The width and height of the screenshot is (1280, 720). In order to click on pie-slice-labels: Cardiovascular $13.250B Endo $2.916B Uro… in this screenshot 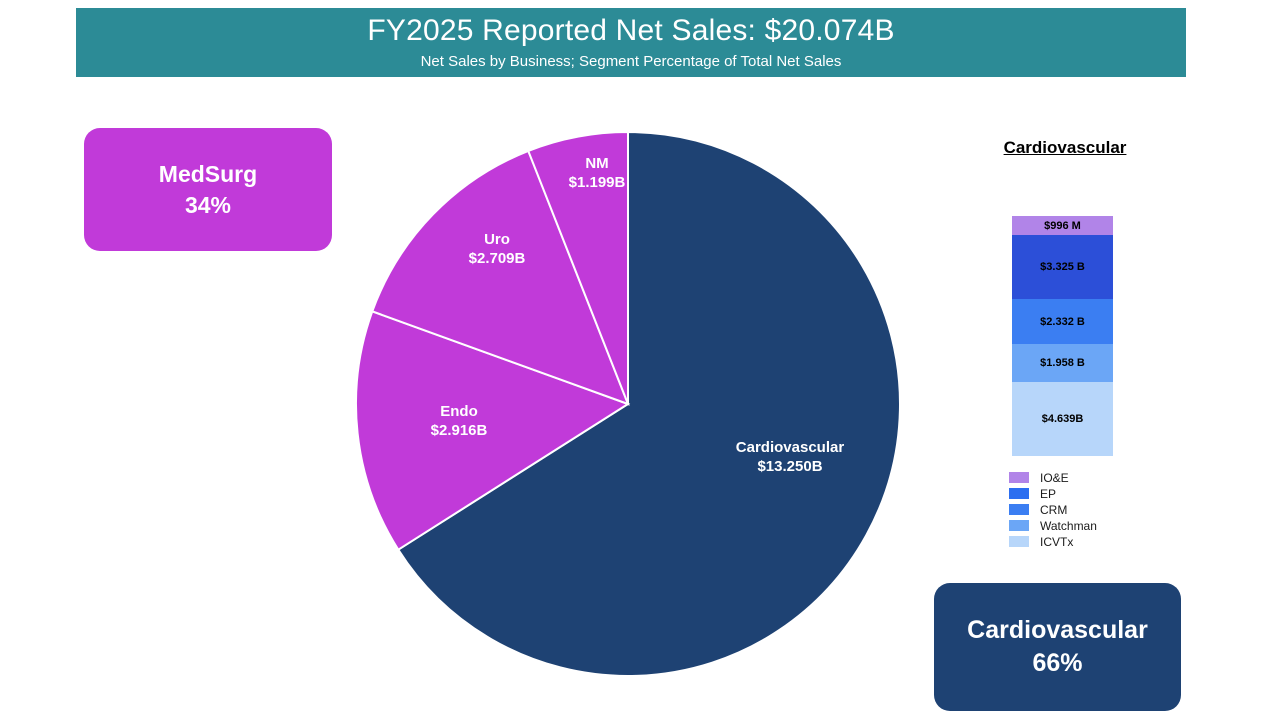, I will do `click(638, 315)`.